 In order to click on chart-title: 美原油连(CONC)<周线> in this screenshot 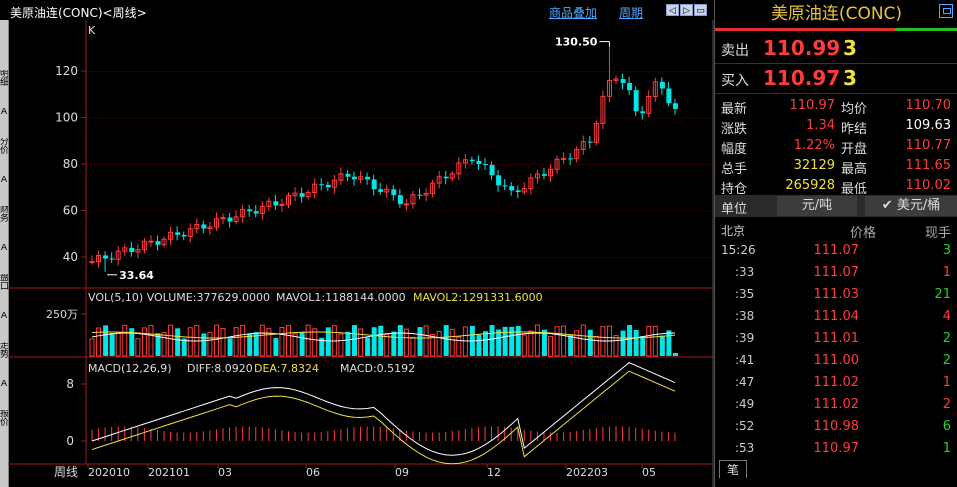, I will do `click(78, 13)`.